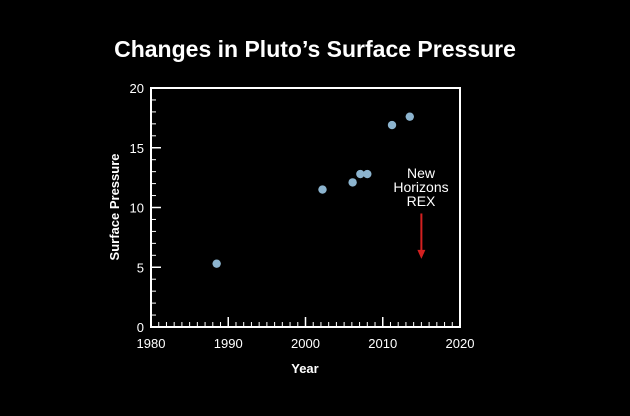  I want to click on x-tick-label: 1980, so click(151, 343).